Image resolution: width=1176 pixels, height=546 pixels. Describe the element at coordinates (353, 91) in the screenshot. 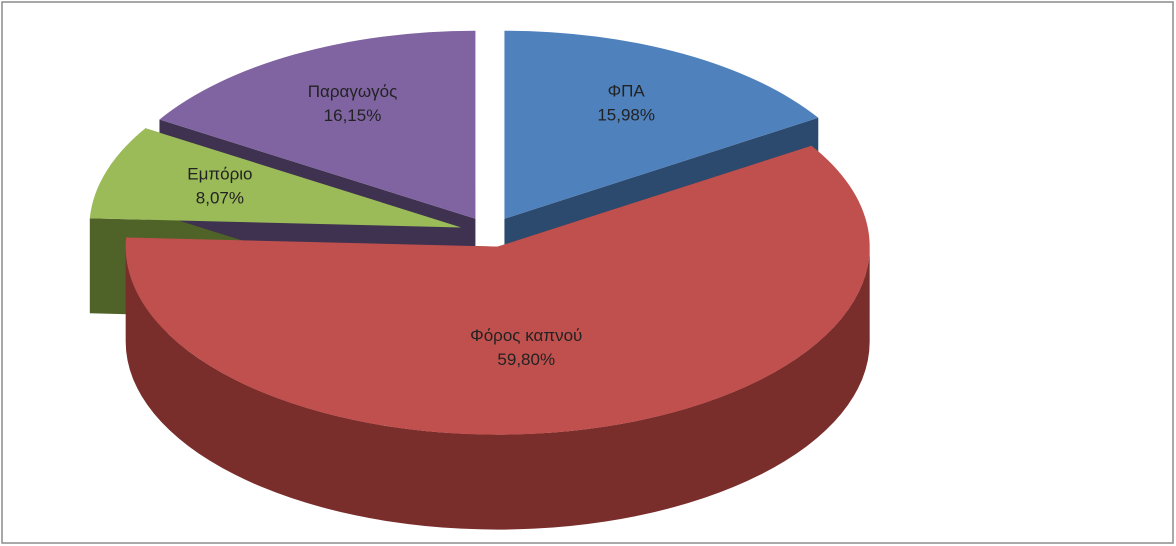

I see `slice-label: Παραγωγός` at that location.